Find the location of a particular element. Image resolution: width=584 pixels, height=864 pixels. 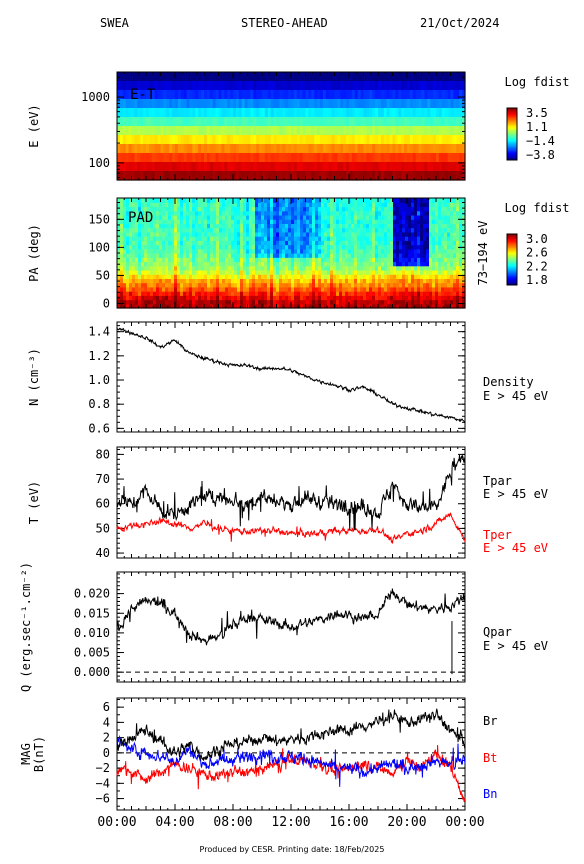

heatflux-ylabel: Q (erg.sec⁻¹.cm⁻²) is located at coordinates (26, 627).